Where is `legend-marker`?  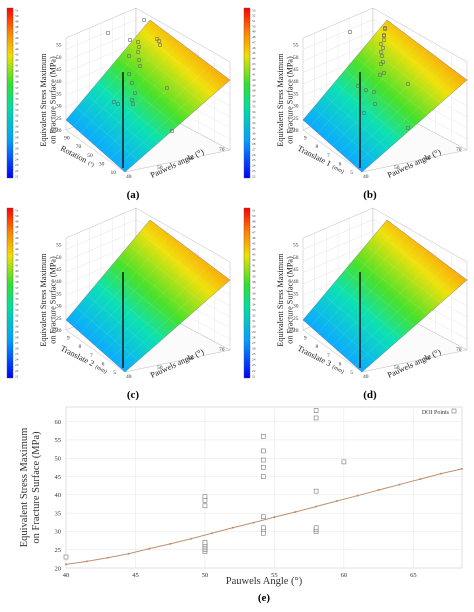
legend-marker is located at coordinates (454, 411).